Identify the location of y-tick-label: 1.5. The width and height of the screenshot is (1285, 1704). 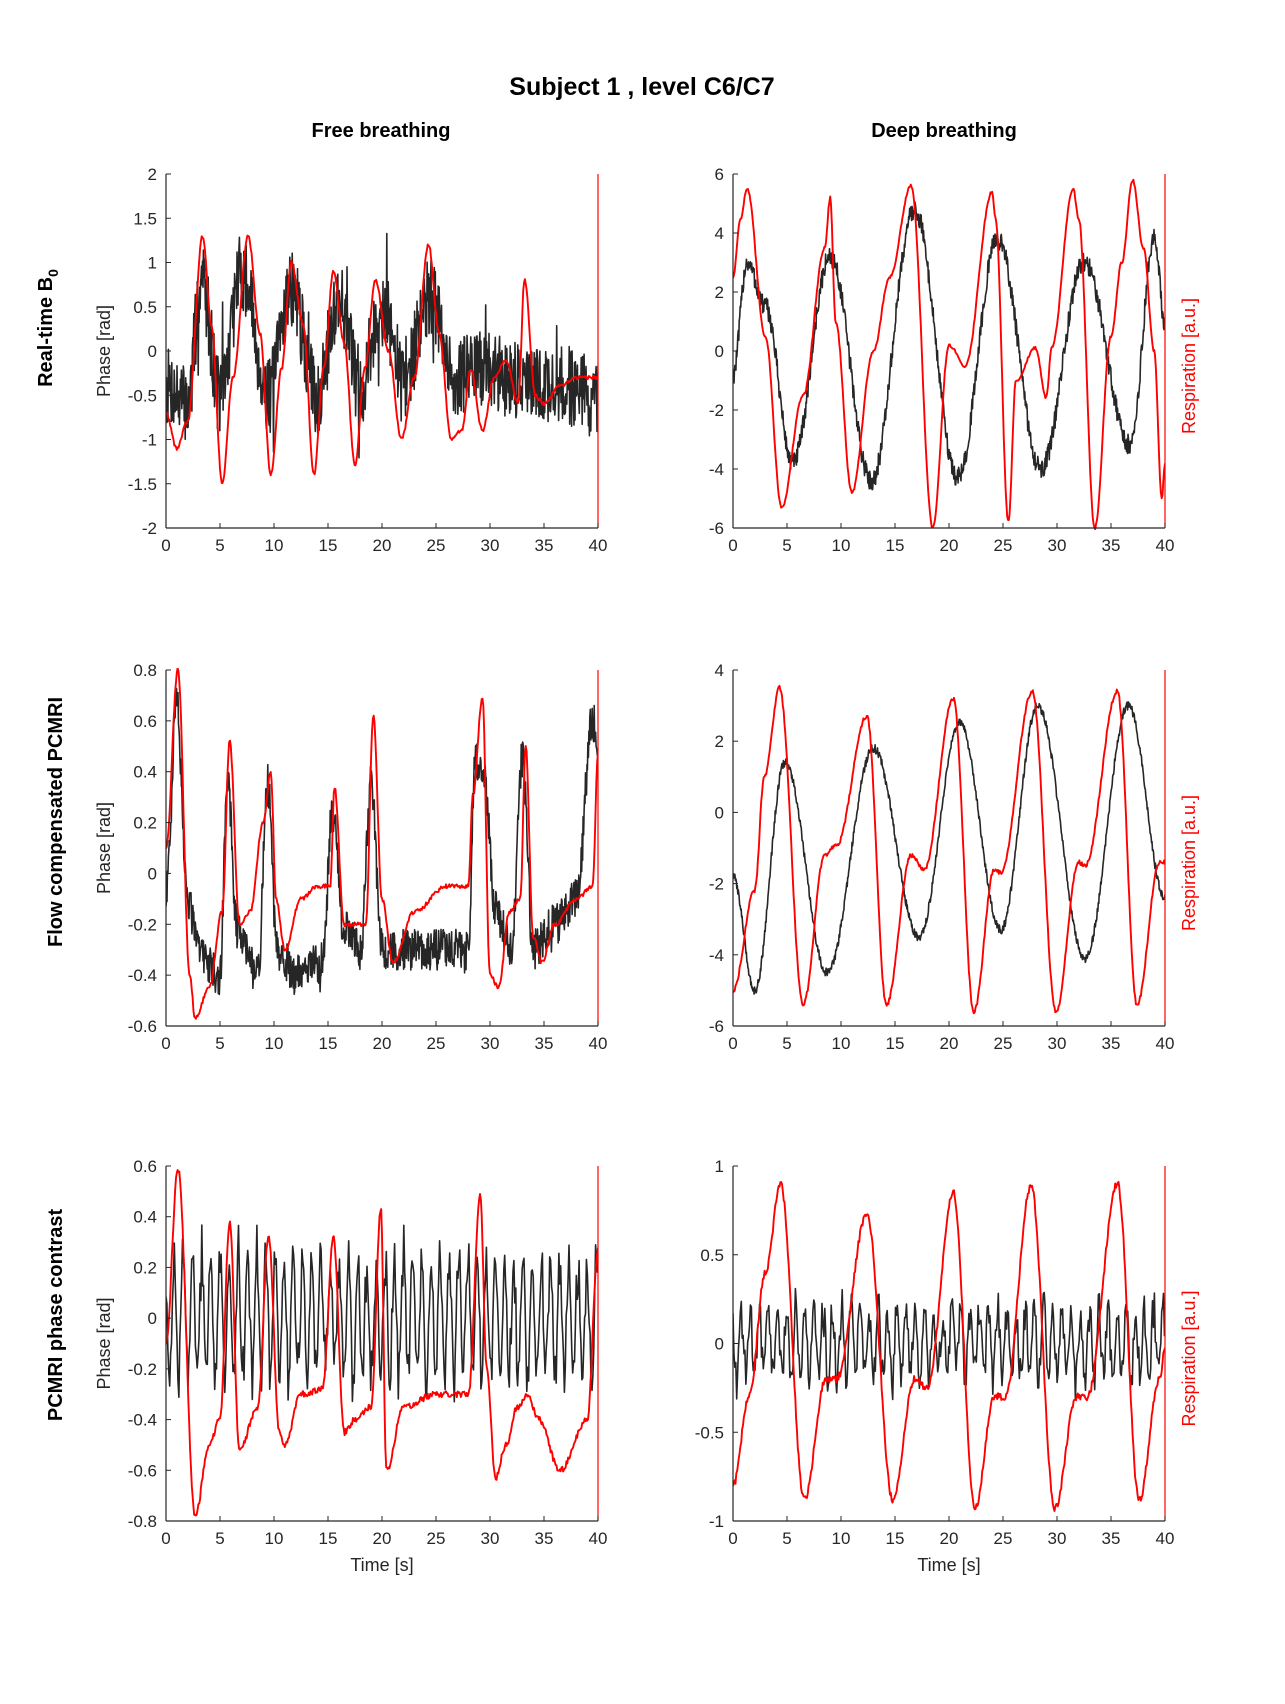
(145, 218).